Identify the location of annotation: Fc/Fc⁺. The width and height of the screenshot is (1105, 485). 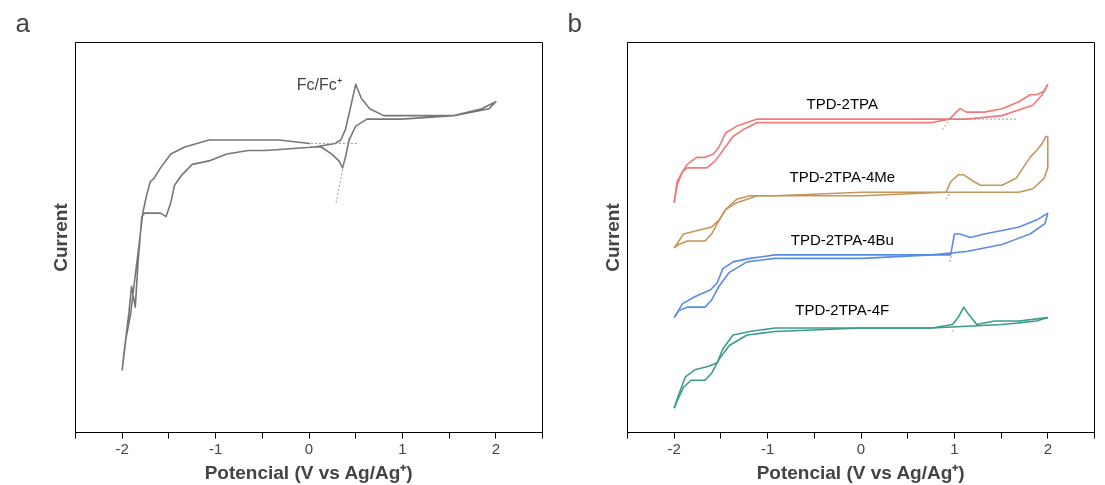
(319, 84).